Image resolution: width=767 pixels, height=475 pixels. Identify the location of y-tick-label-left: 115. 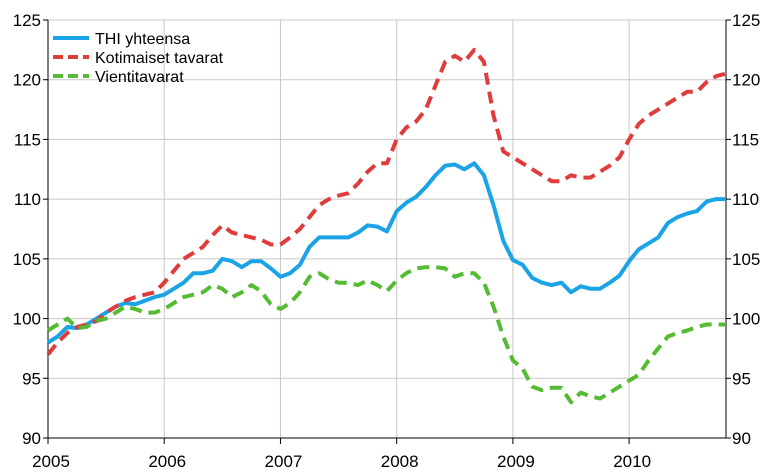
(27, 139).